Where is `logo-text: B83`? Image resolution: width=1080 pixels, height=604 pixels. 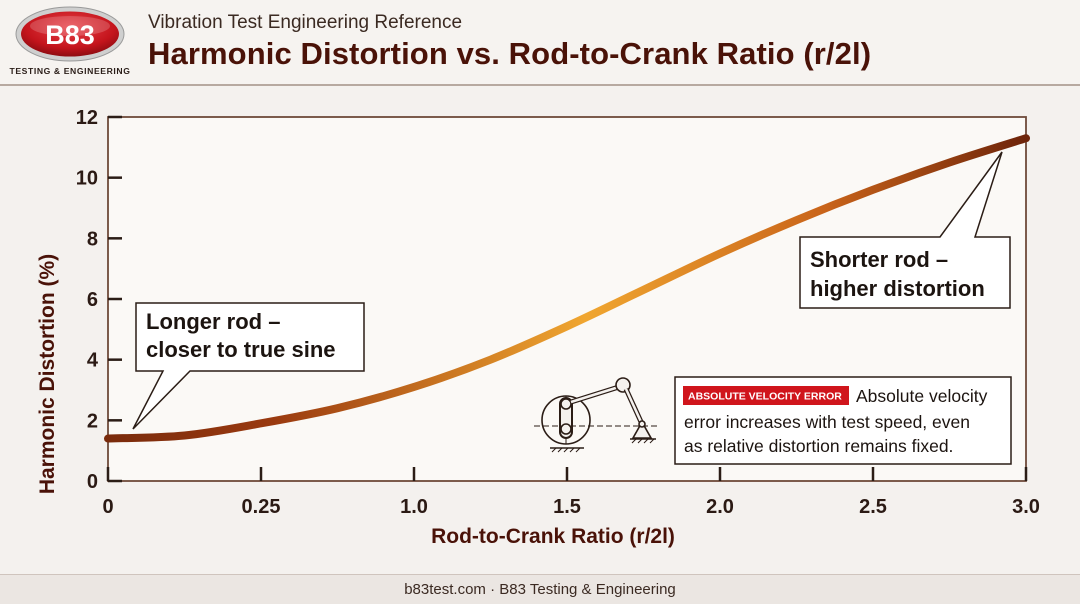
logo-text: B83 is located at coordinates (70, 35).